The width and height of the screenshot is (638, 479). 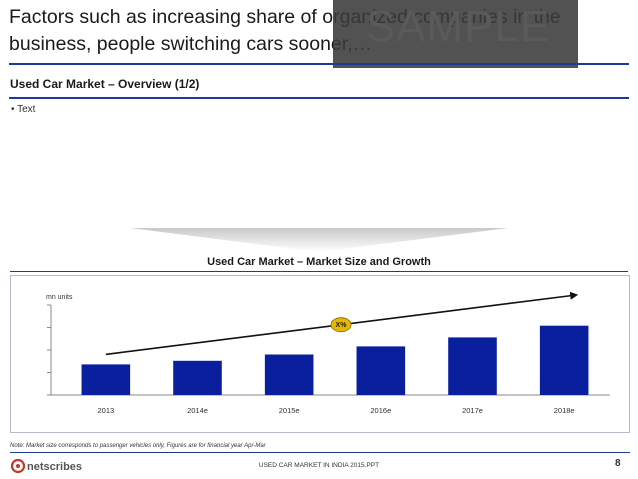 I want to click on trend-arrow: X%, so click(x=342, y=323).